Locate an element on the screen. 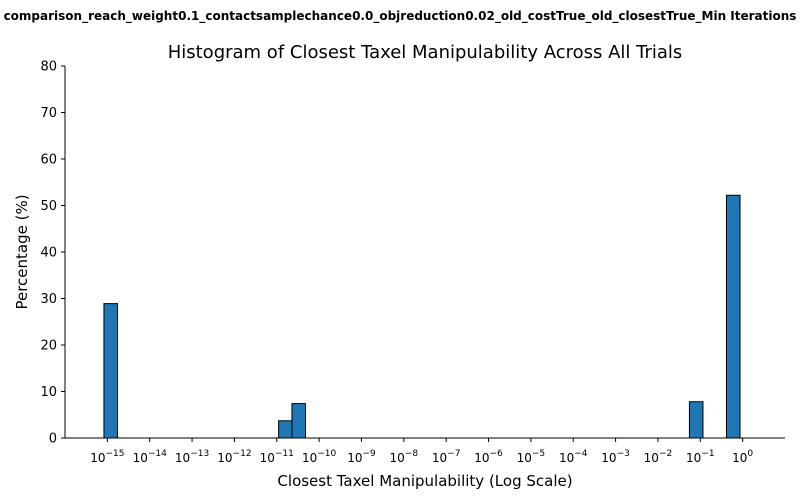  x-tick-label: 10⁻⁴ is located at coordinates (573, 457).